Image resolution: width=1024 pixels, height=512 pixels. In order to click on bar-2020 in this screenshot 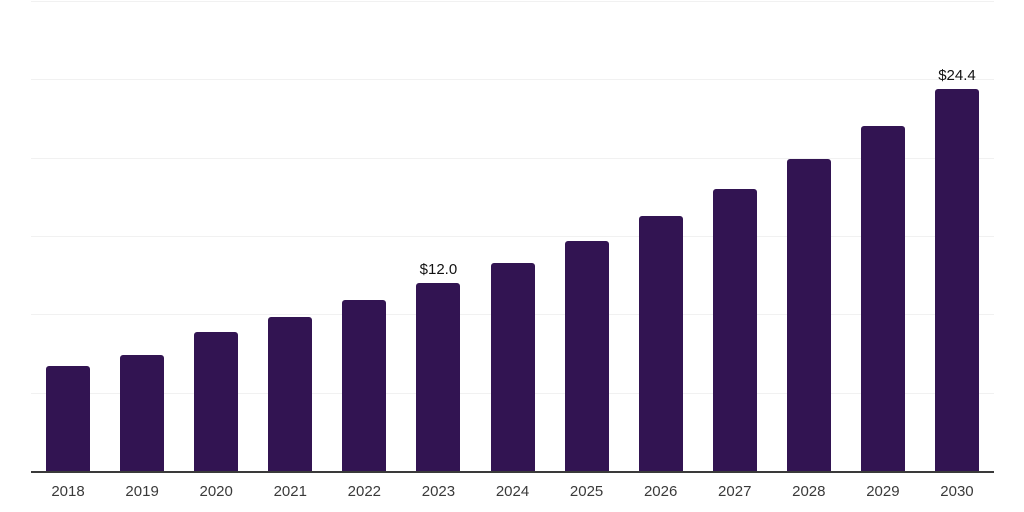, I will do `click(216, 401)`.